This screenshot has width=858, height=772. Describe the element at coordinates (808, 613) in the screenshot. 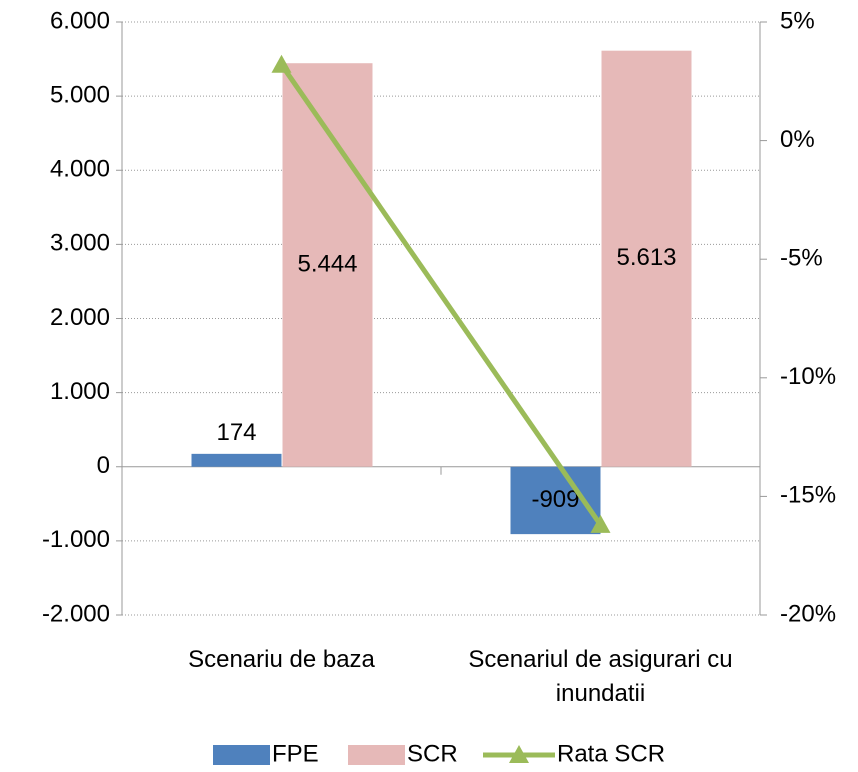

I see `y2-tick-label: -20%` at that location.